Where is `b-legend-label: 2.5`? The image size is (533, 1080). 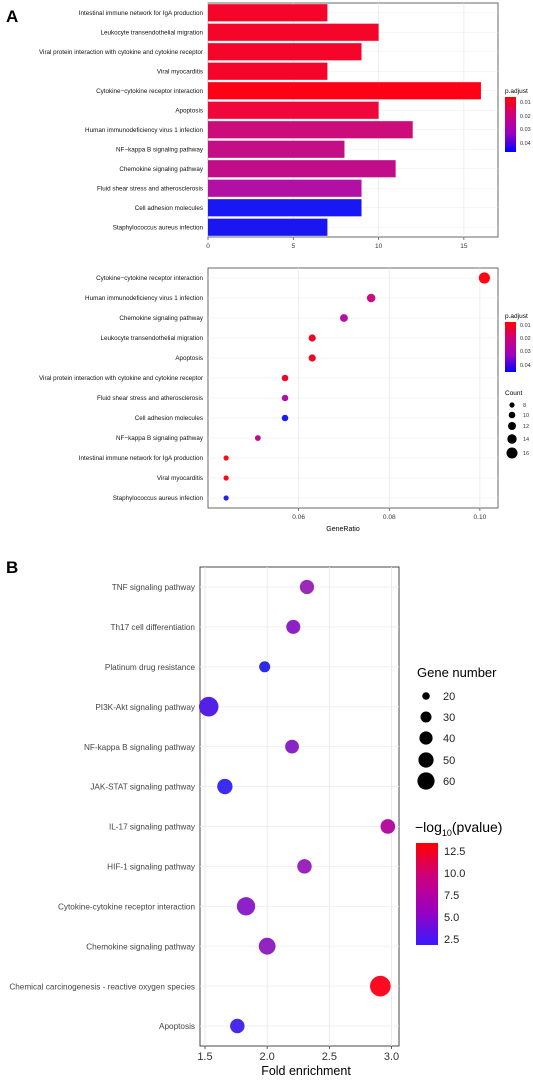 b-legend-label: 2.5 is located at coordinates (451, 940).